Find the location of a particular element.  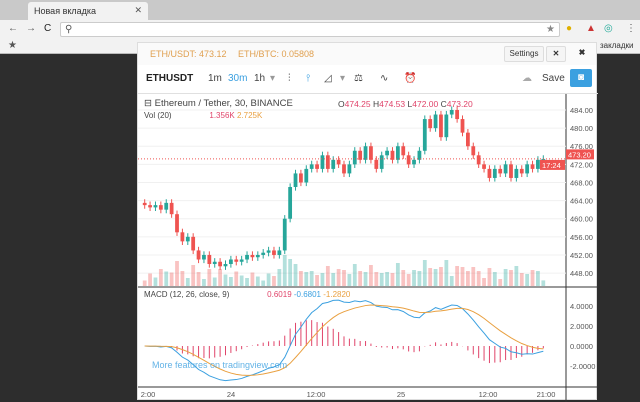

tab-bar: Новая вкладка ✕ is located at coordinates (320, 10).